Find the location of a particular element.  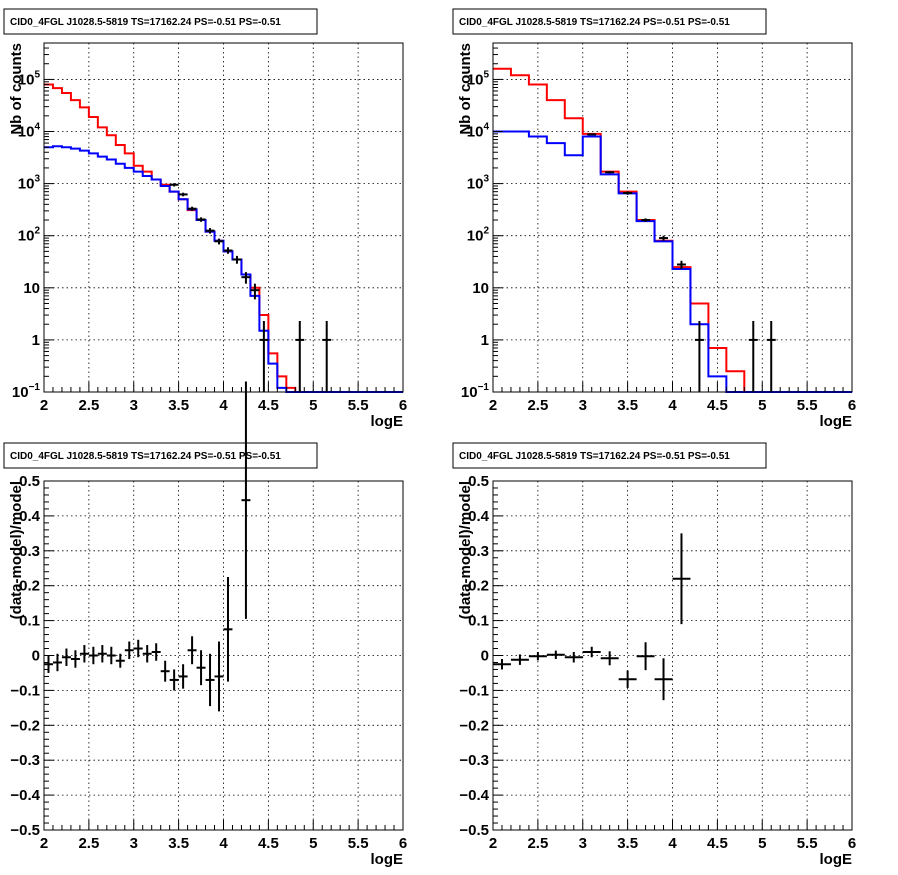

y-tick-label: 10⁻¹ is located at coordinates (26, 391).